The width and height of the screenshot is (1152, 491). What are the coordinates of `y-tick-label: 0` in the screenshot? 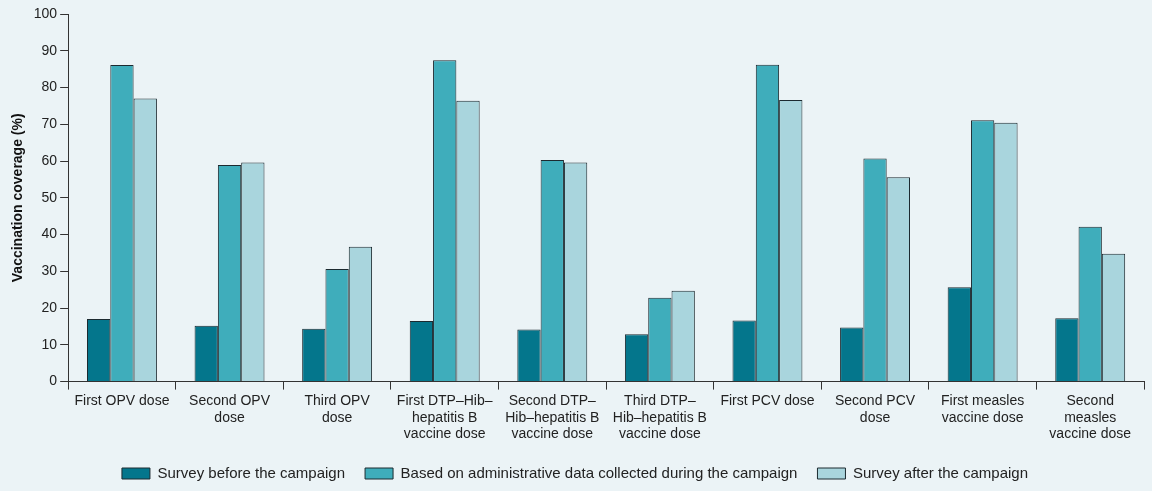 It's located at (53, 380).